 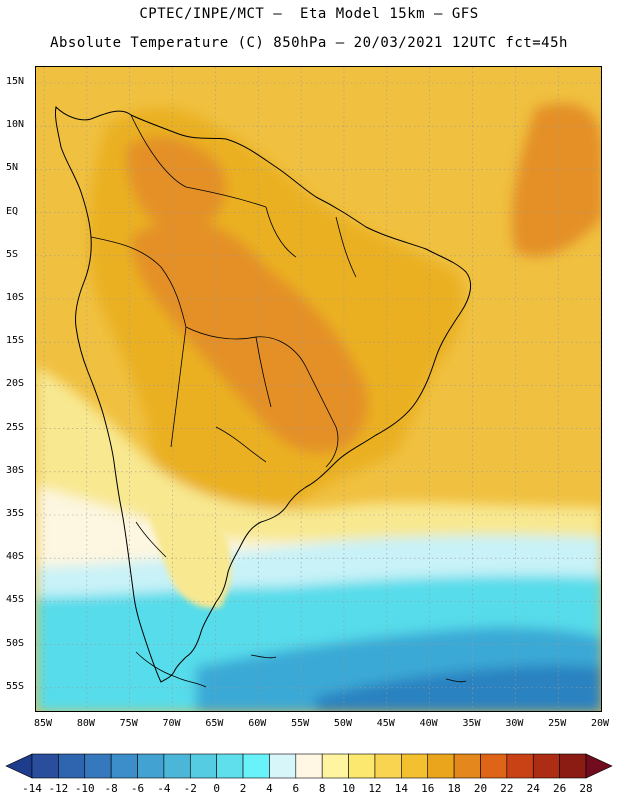 I want to click on colorbar-tick-label: -14, so click(x=32, y=788).